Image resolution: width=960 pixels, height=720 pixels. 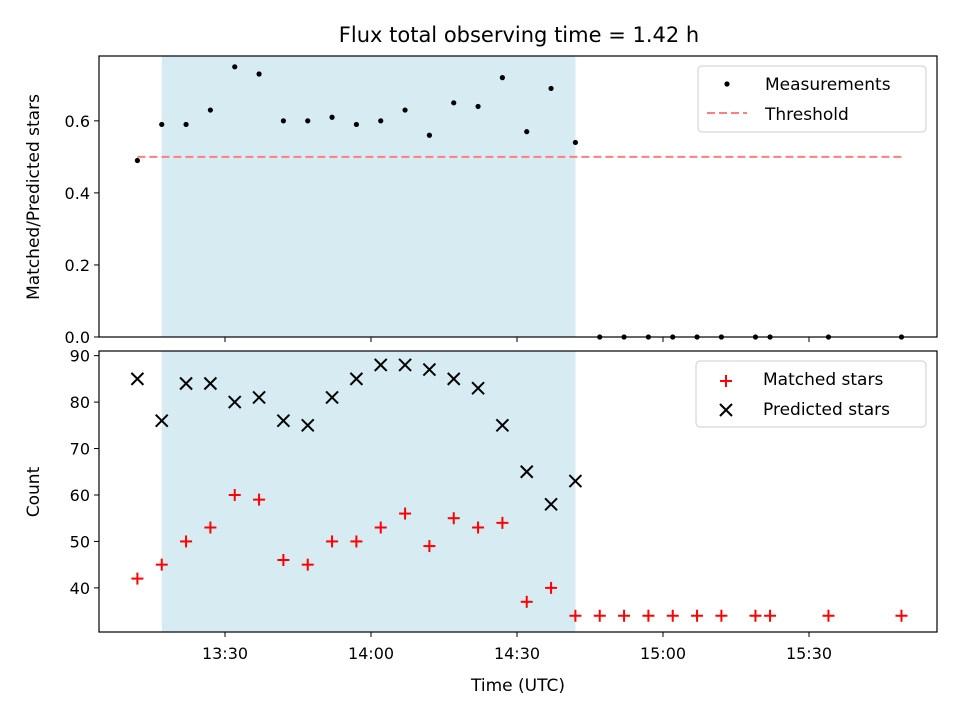 I want to click on legend-label-predicted-stars: Predicted stars, so click(x=826, y=410).